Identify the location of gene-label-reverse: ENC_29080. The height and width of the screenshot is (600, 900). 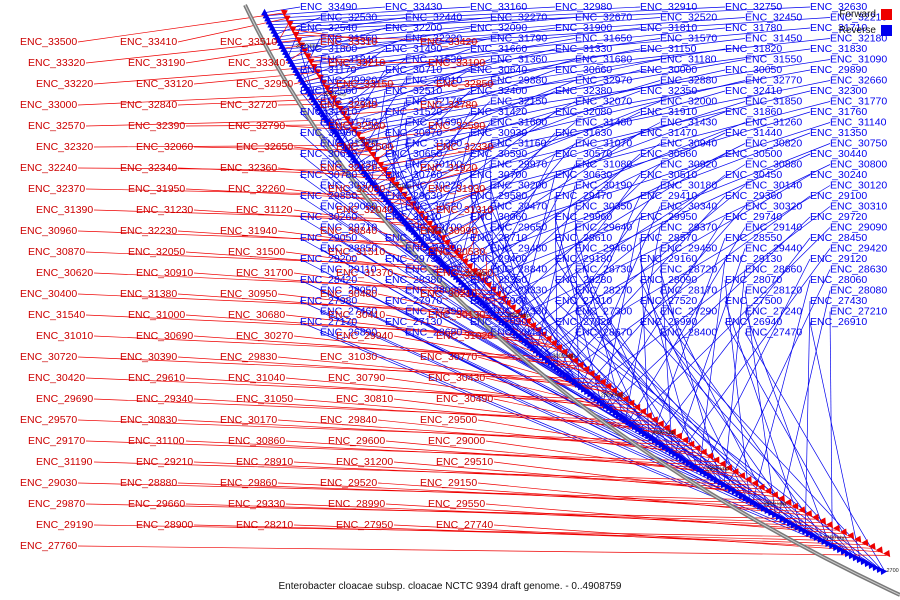
(433, 270).